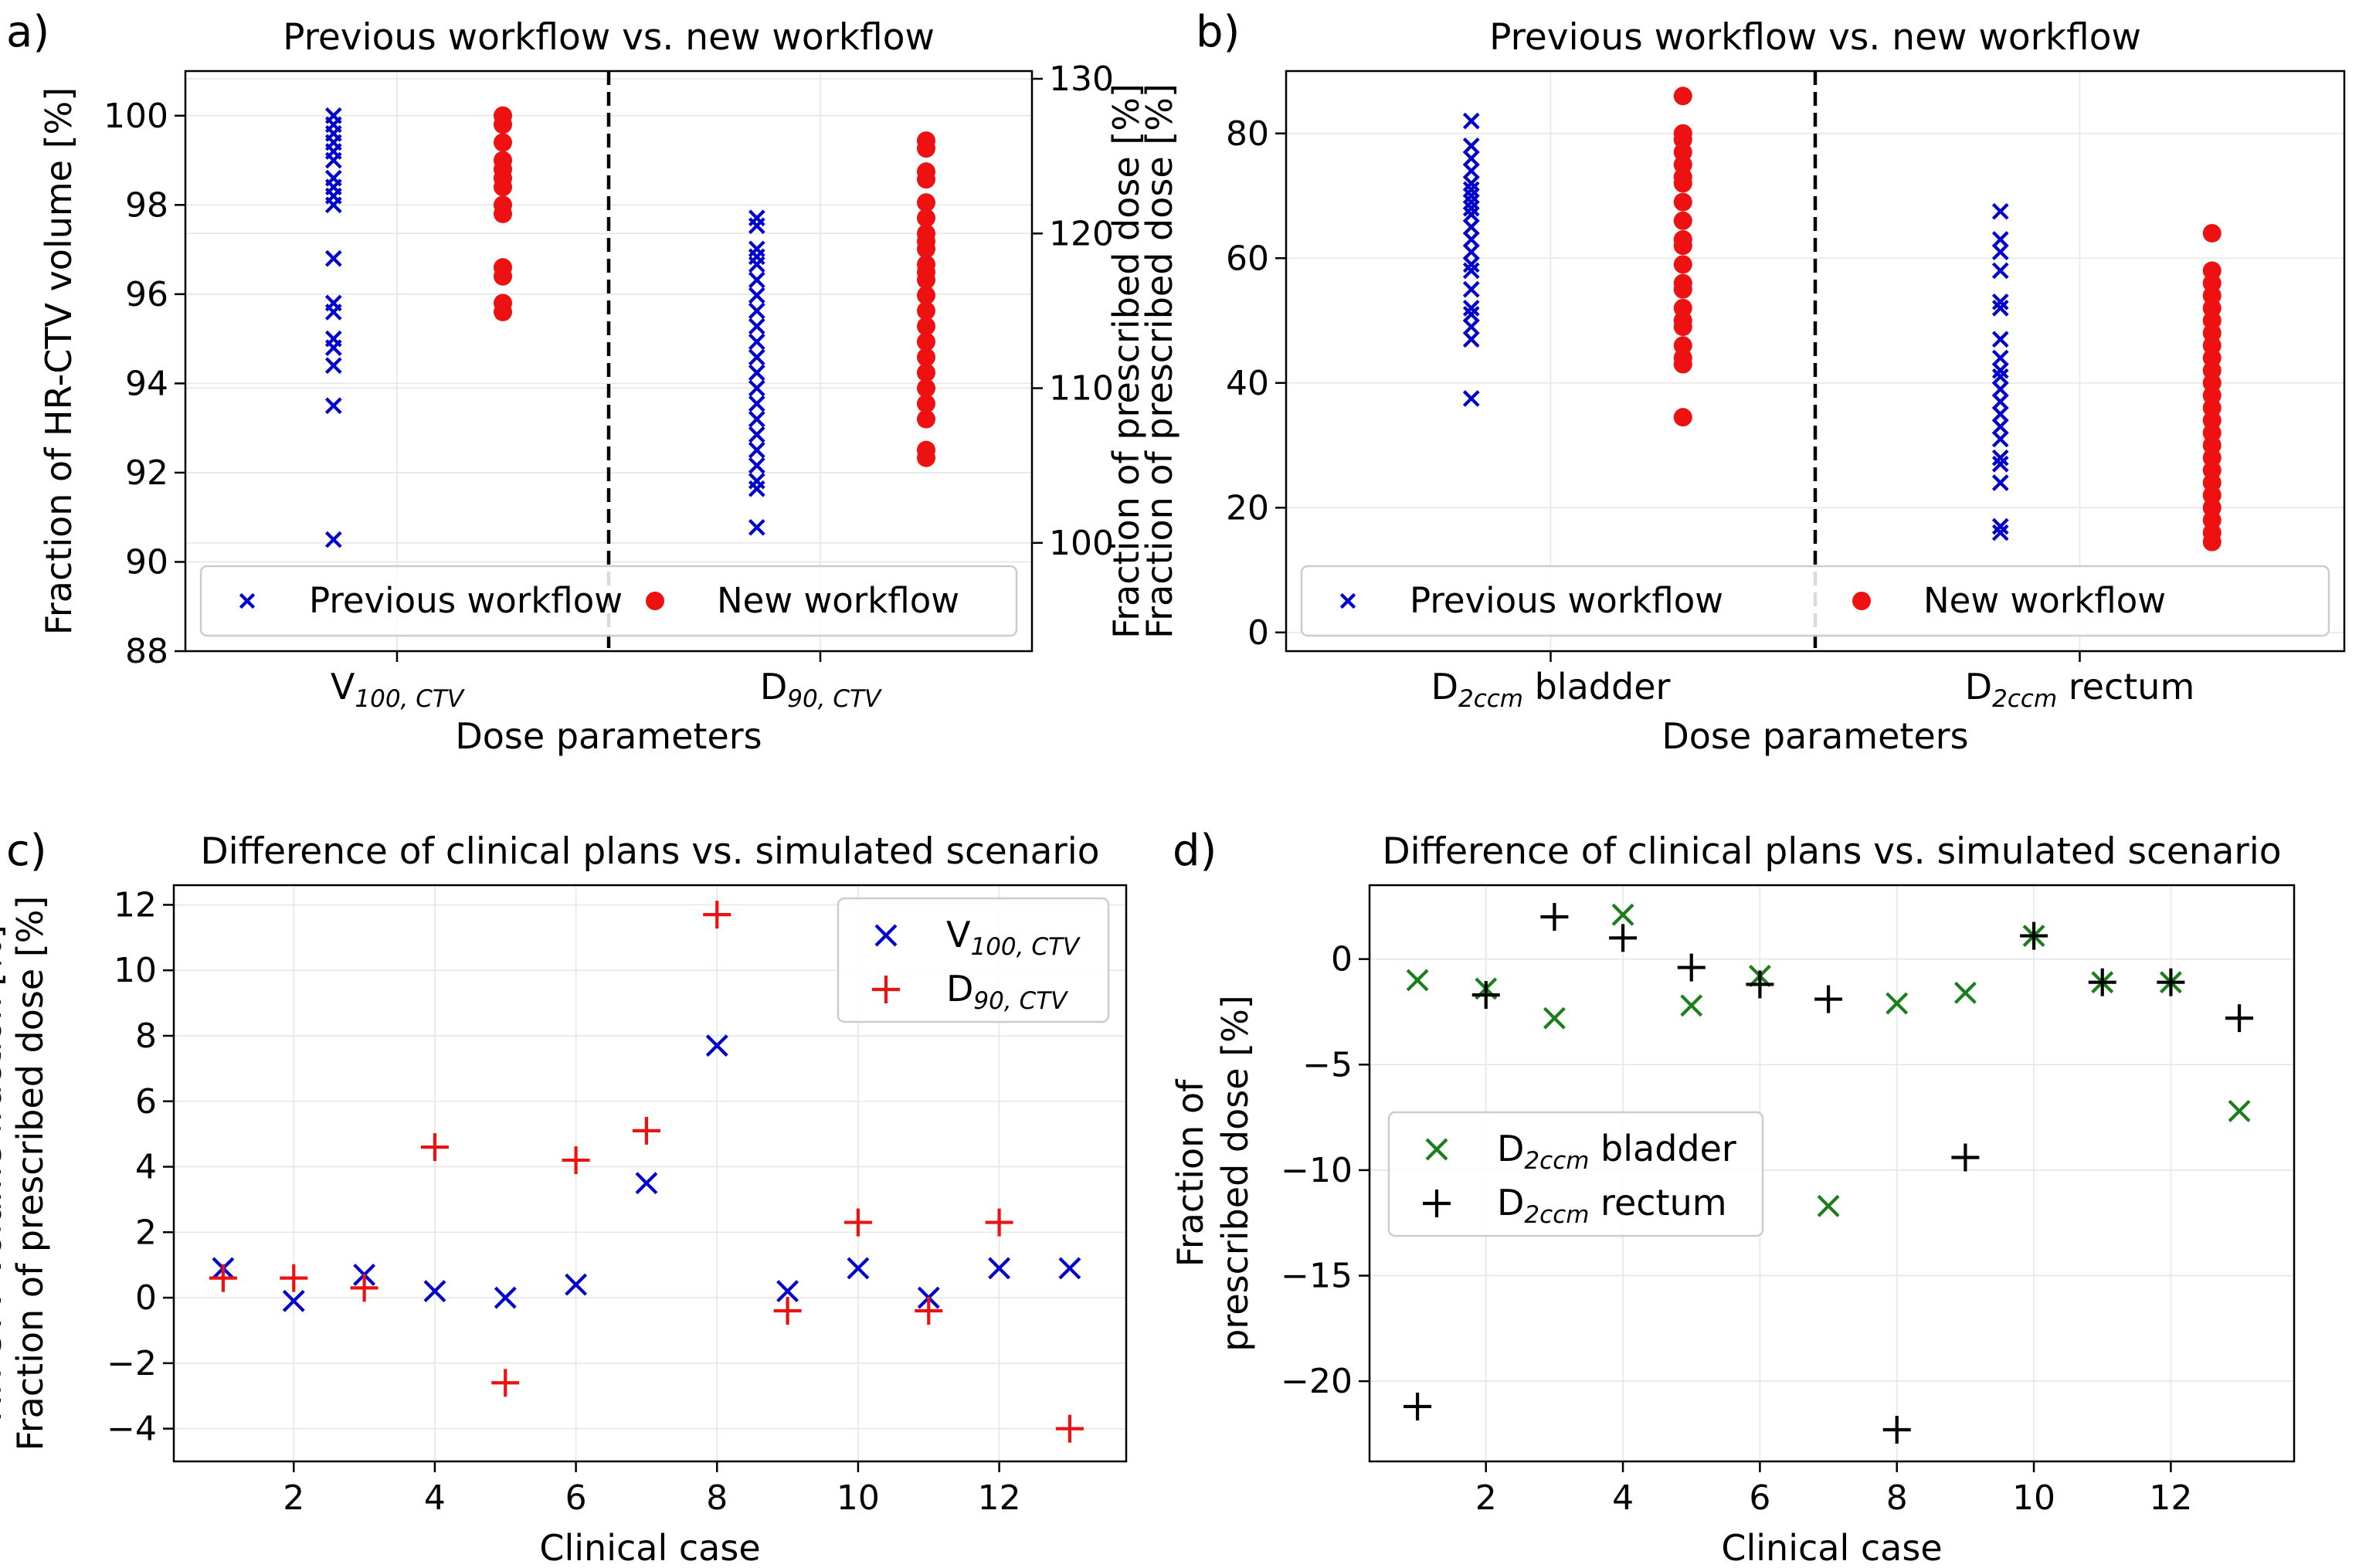 This screenshot has width=2359, height=1568. What do you see at coordinates (2044, 600) in the screenshot?
I see `legend-label: New workflow` at bounding box center [2044, 600].